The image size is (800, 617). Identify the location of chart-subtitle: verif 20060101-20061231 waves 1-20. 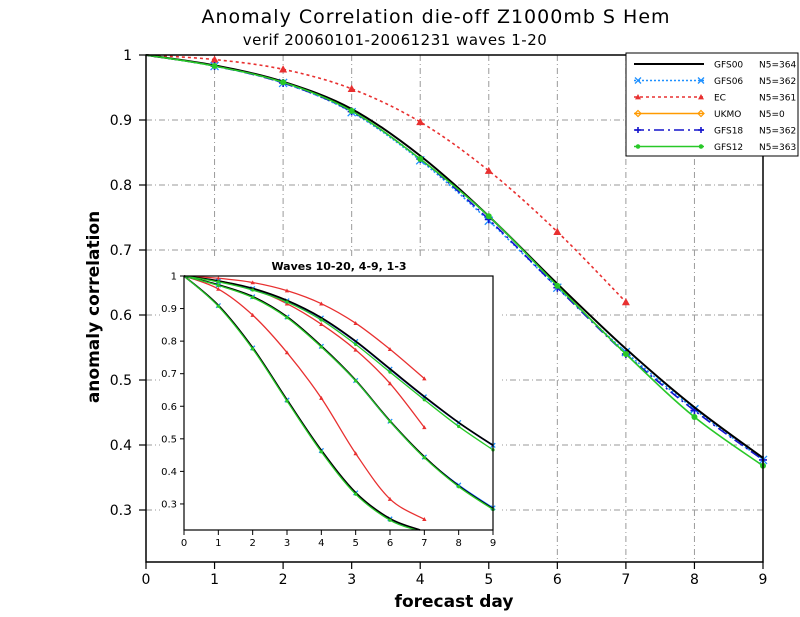
(395, 40).